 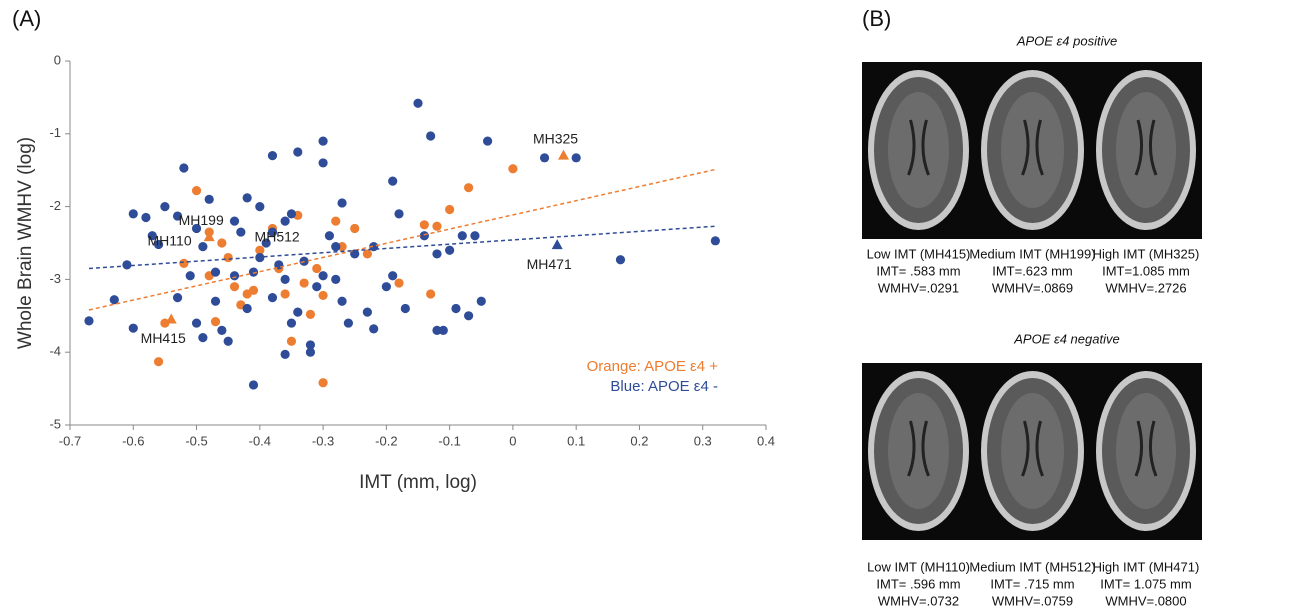 I want to click on image-caption: IMT= 1.075 mm, so click(x=1145, y=583).